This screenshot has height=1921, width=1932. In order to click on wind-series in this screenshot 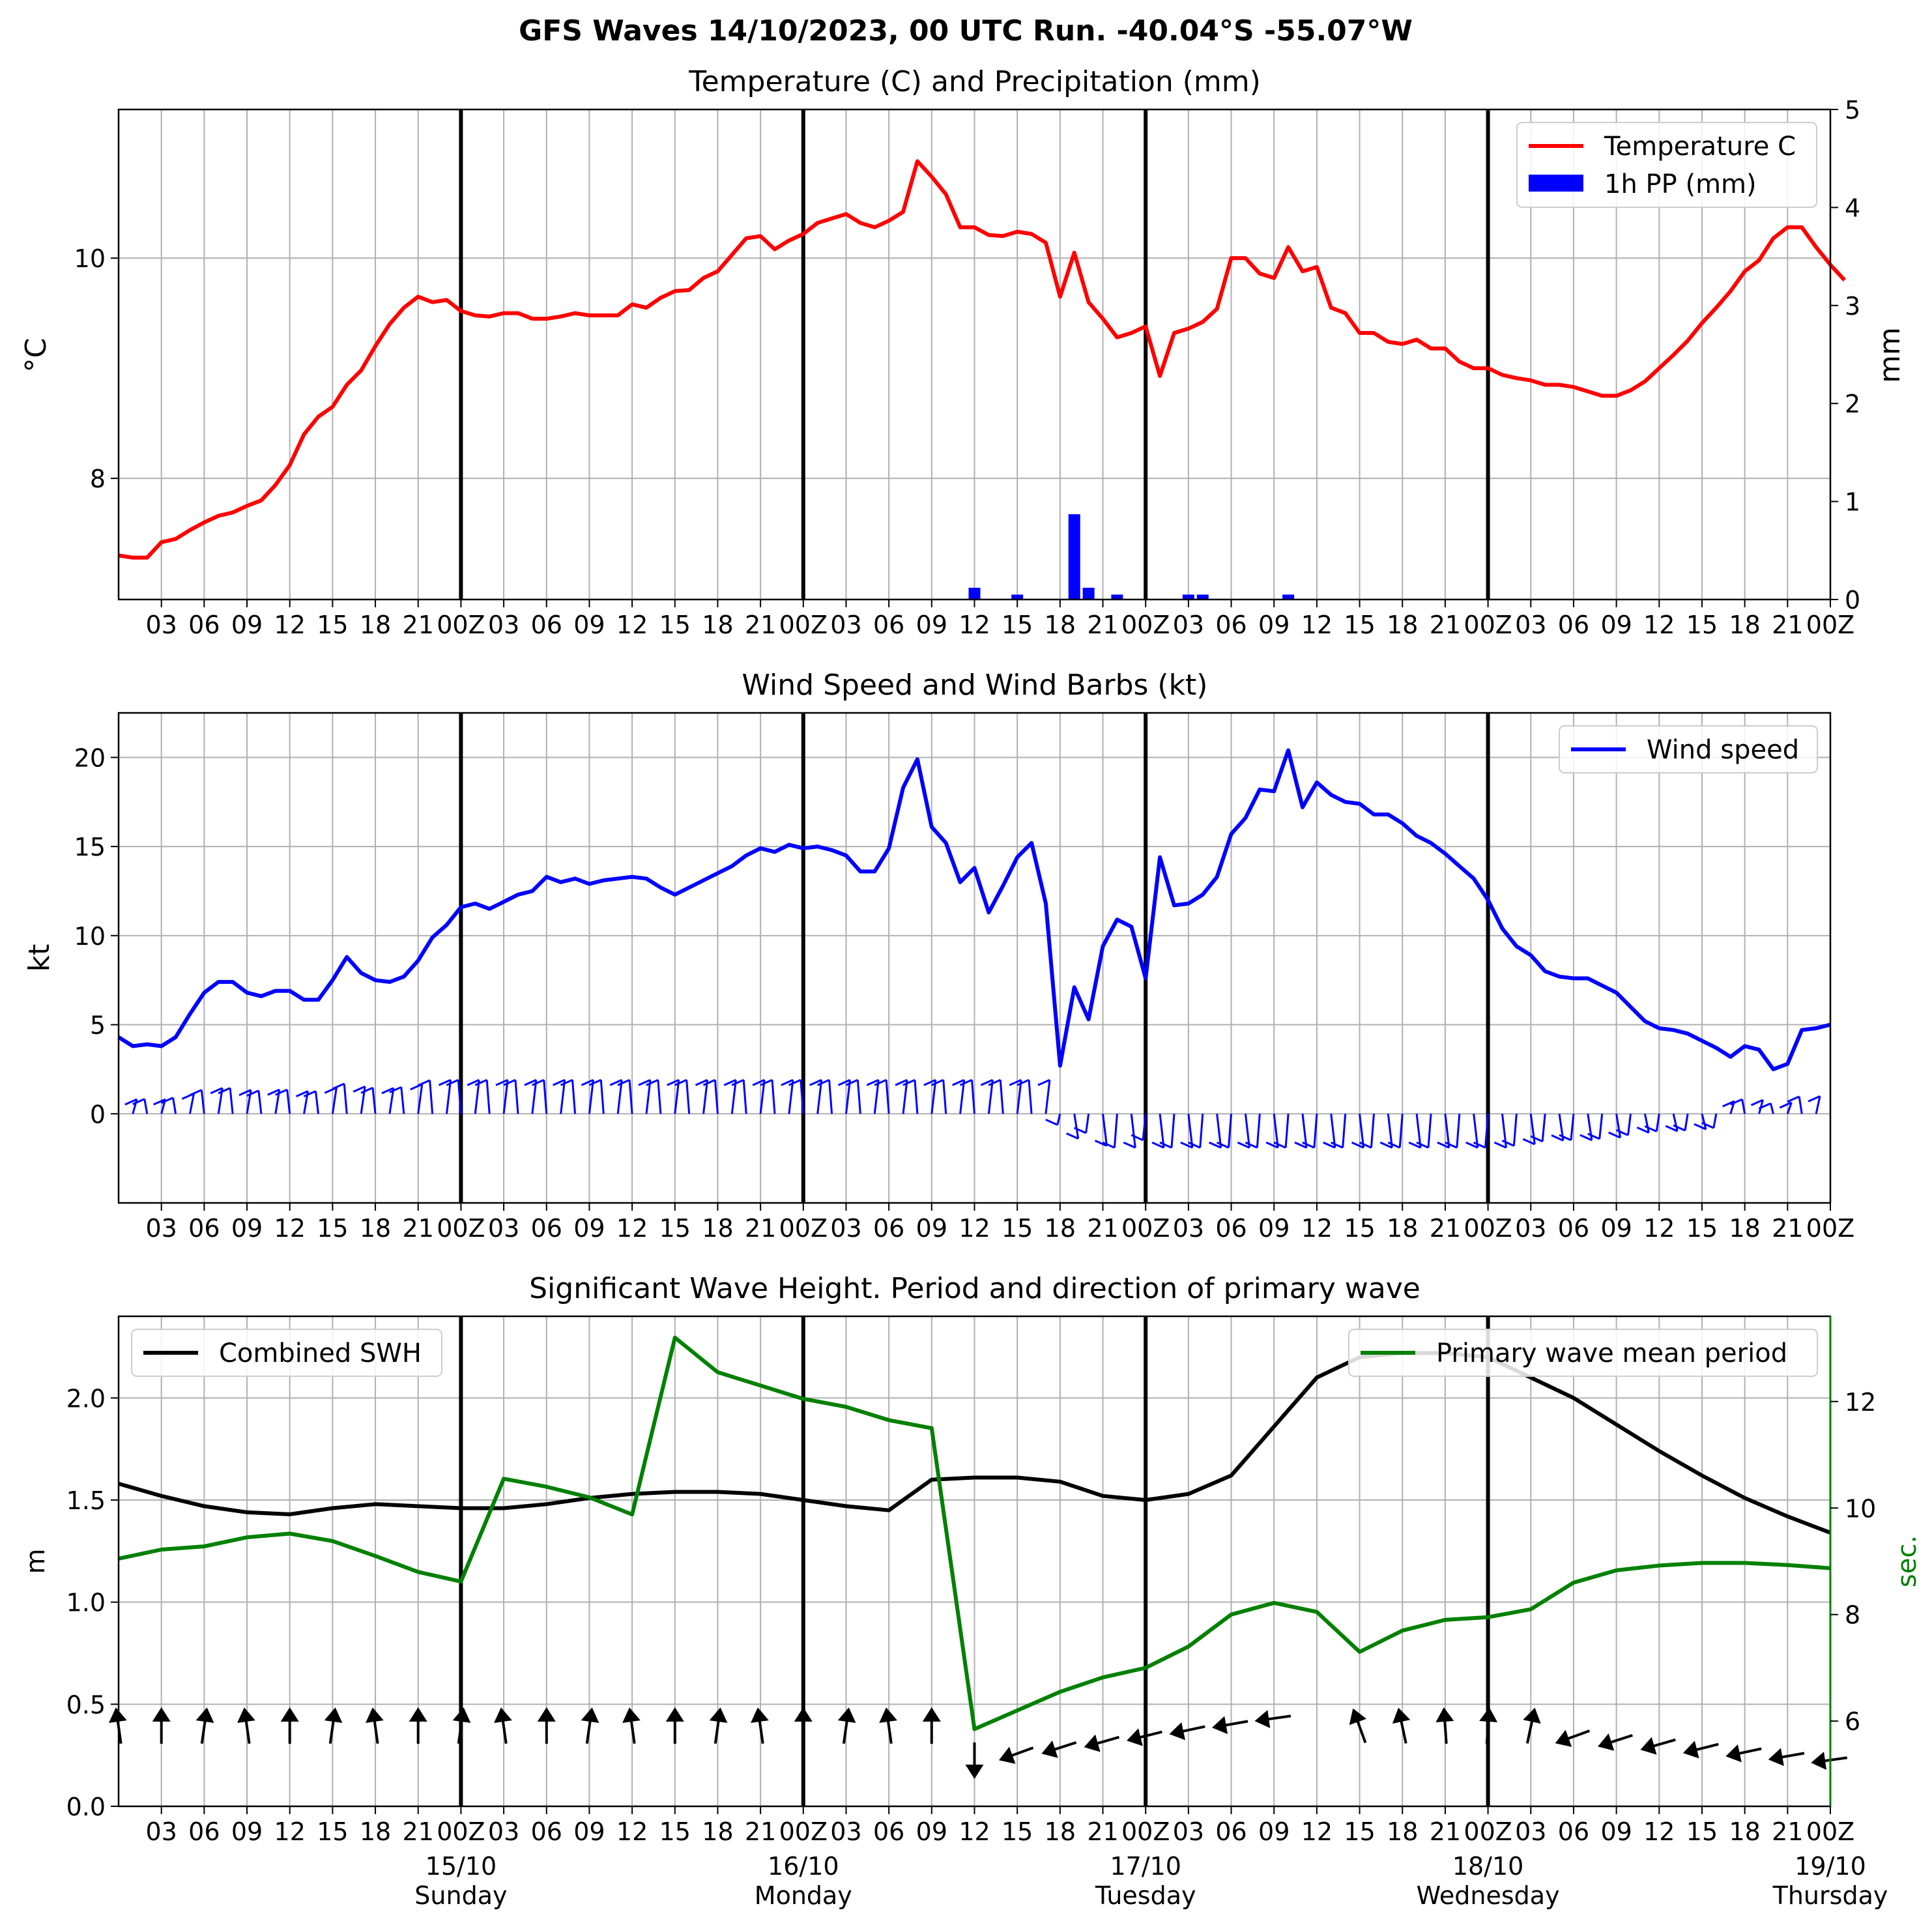, I will do `click(974, 909)`.